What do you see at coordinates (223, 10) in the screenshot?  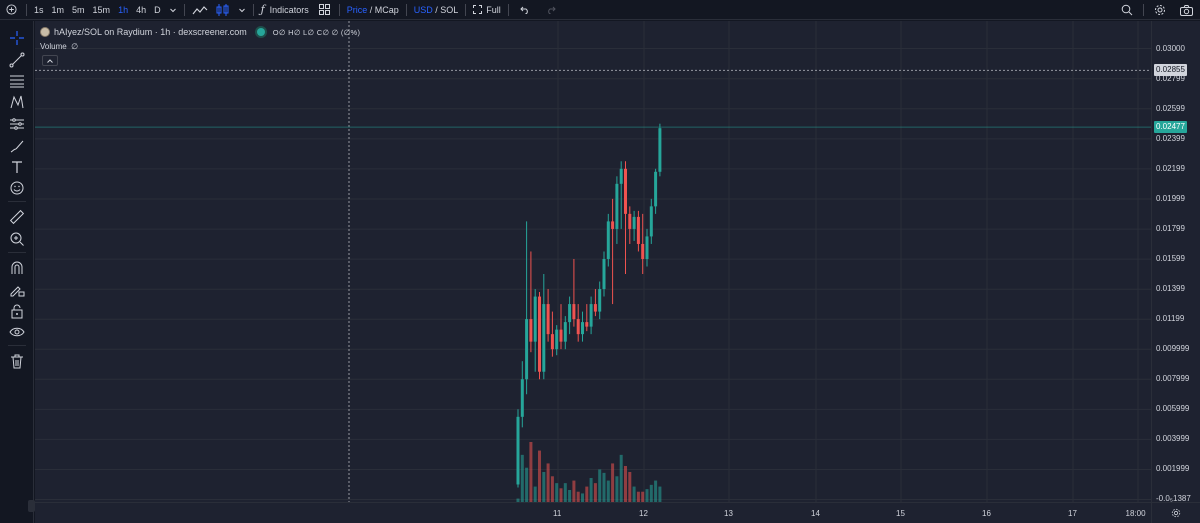 I see `candle-chart-type-button` at bounding box center [223, 10].